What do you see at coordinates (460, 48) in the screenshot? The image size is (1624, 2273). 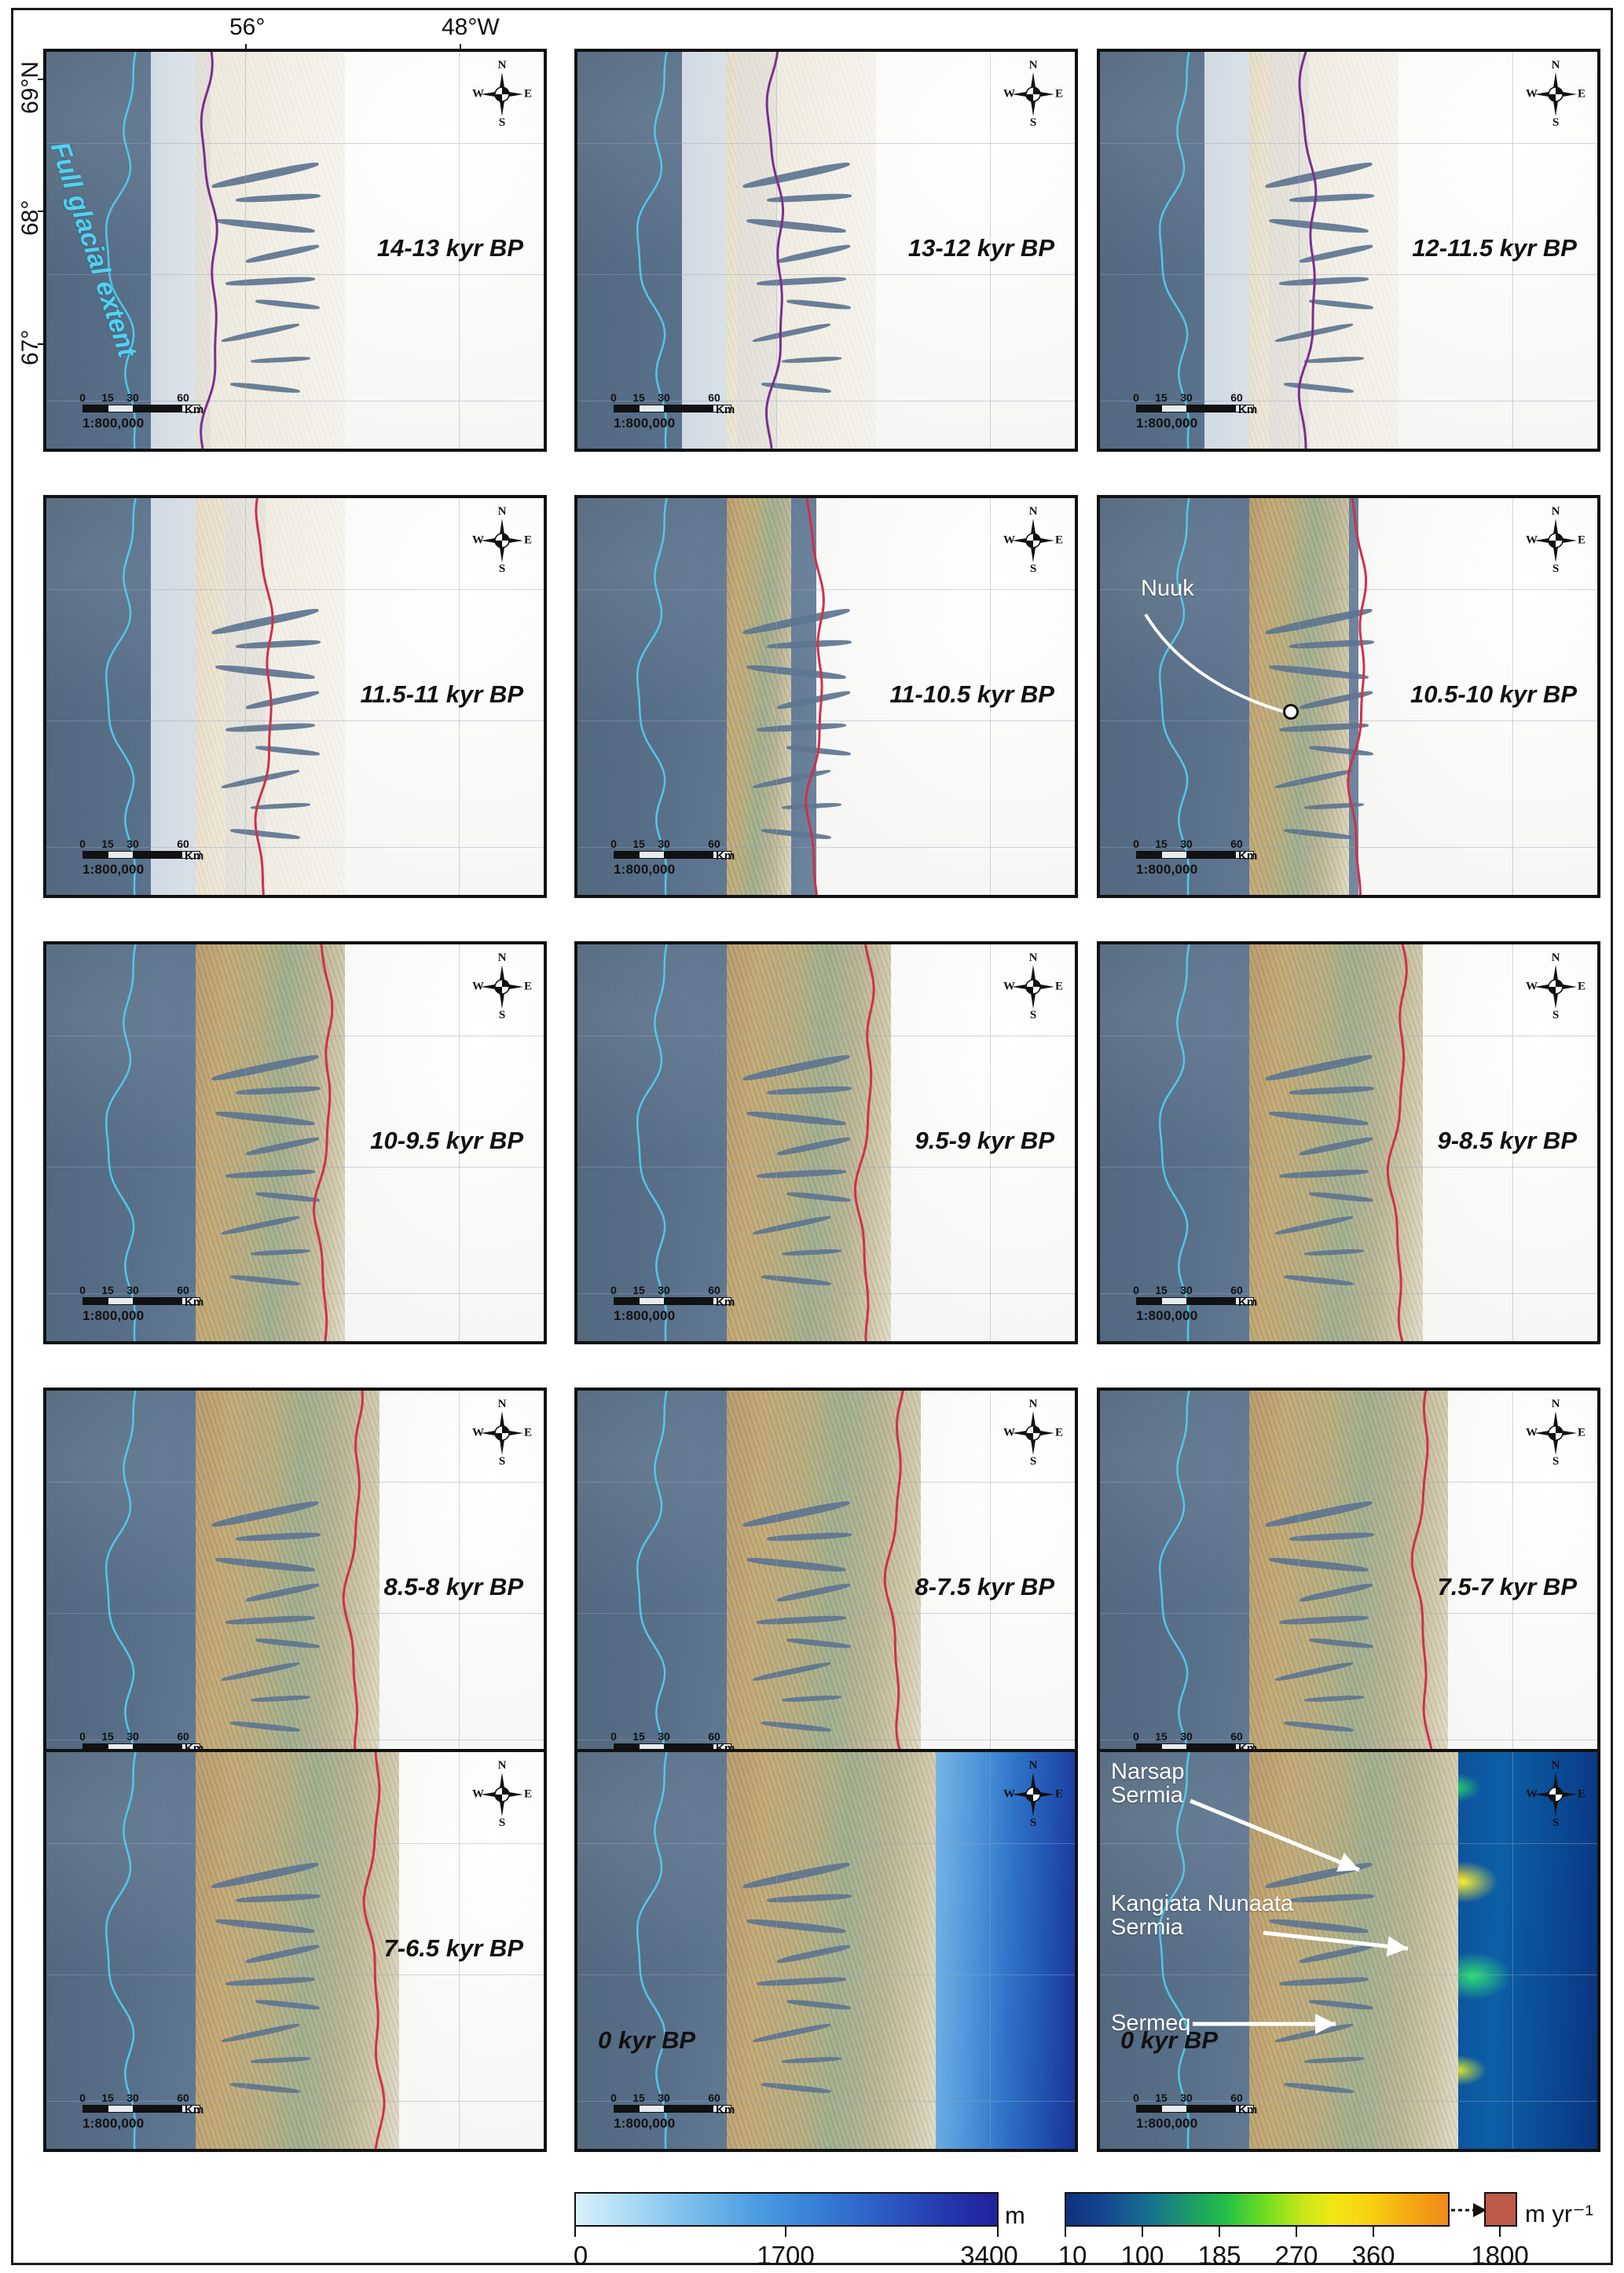 I see `lon-tick-mark-48w` at bounding box center [460, 48].